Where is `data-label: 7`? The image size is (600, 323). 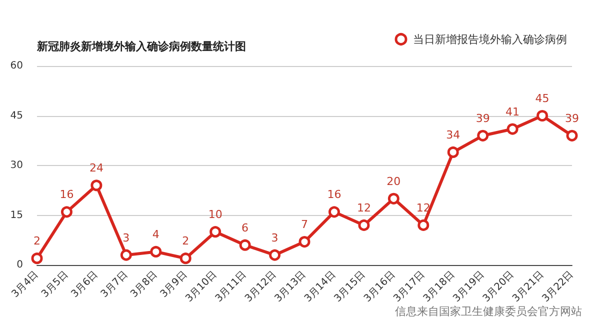
data-label: 7 is located at coordinates (304, 225).